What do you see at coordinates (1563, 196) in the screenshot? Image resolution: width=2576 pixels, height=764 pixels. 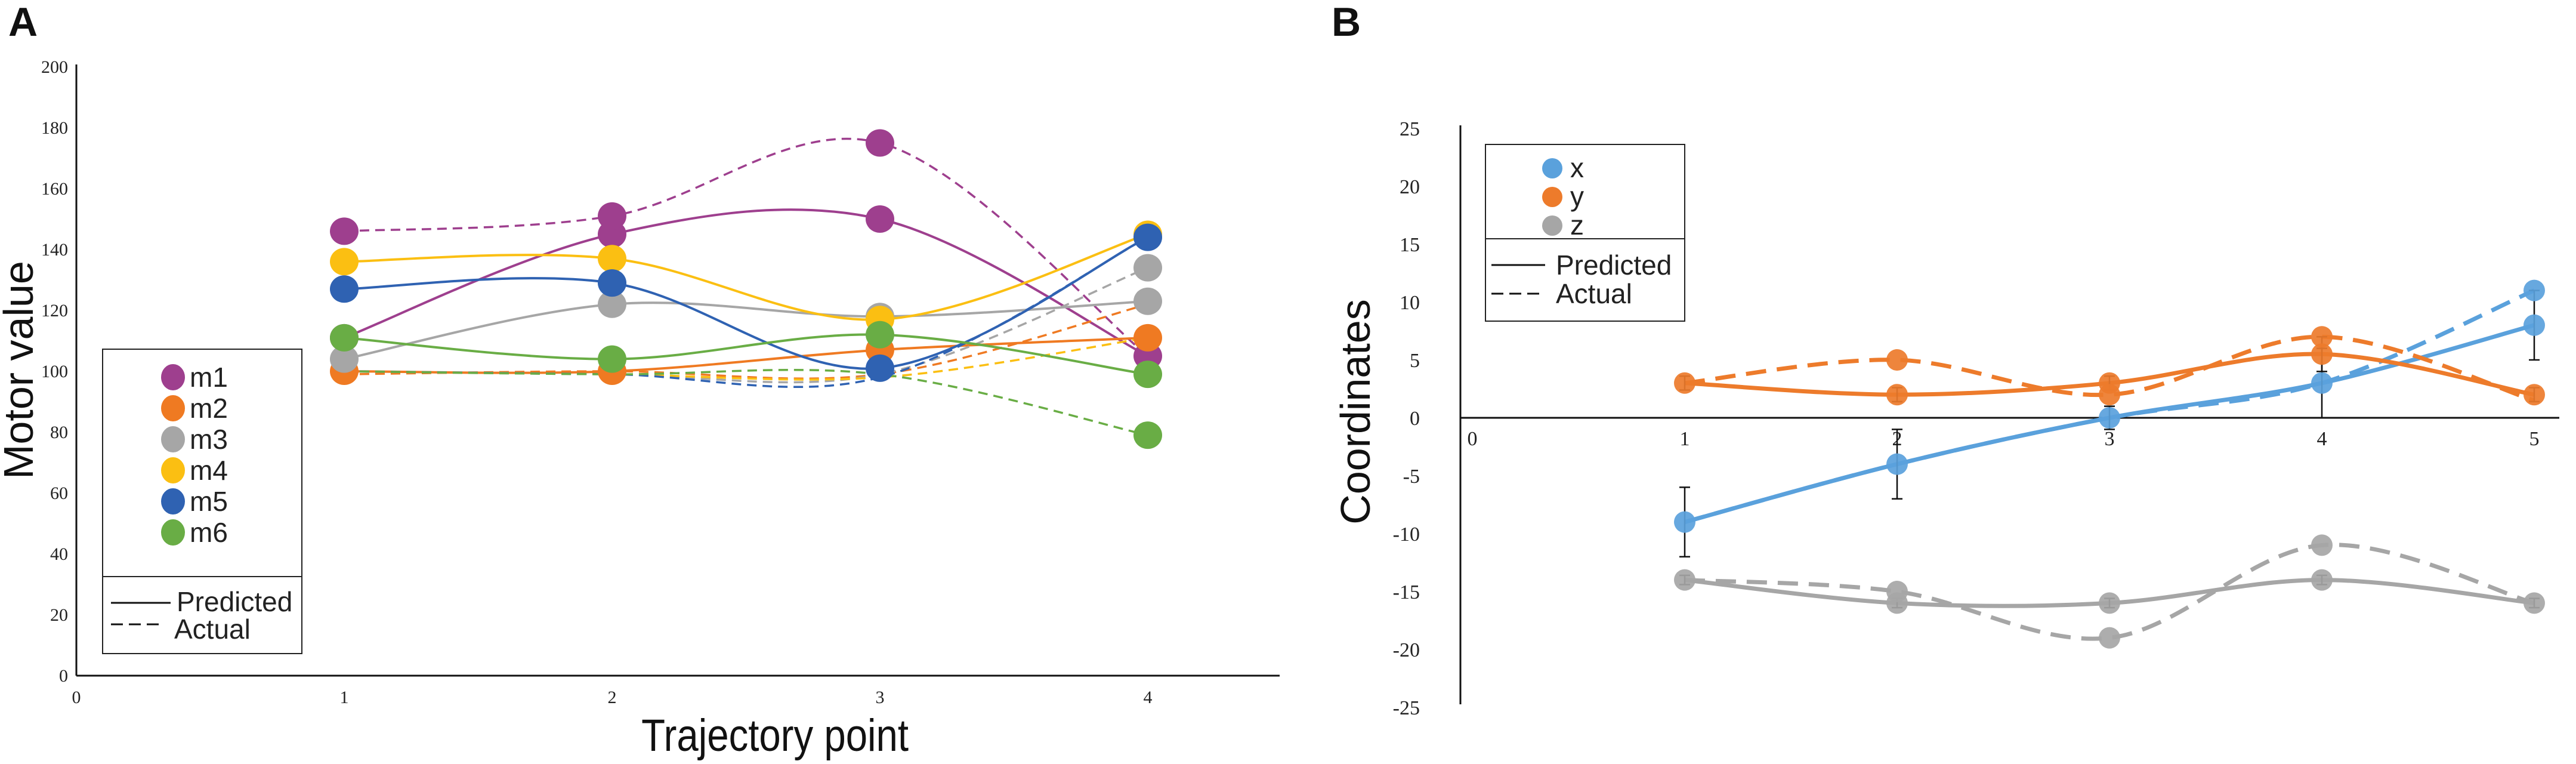 I see `chart-b-legend-items: xyz` at bounding box center [1563, 196].